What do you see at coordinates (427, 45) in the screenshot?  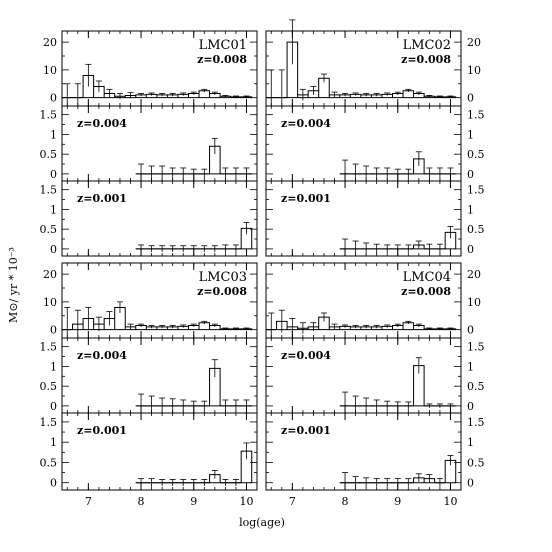 I see `panel-name-label: LMC02` at bounding box center [427, 45].